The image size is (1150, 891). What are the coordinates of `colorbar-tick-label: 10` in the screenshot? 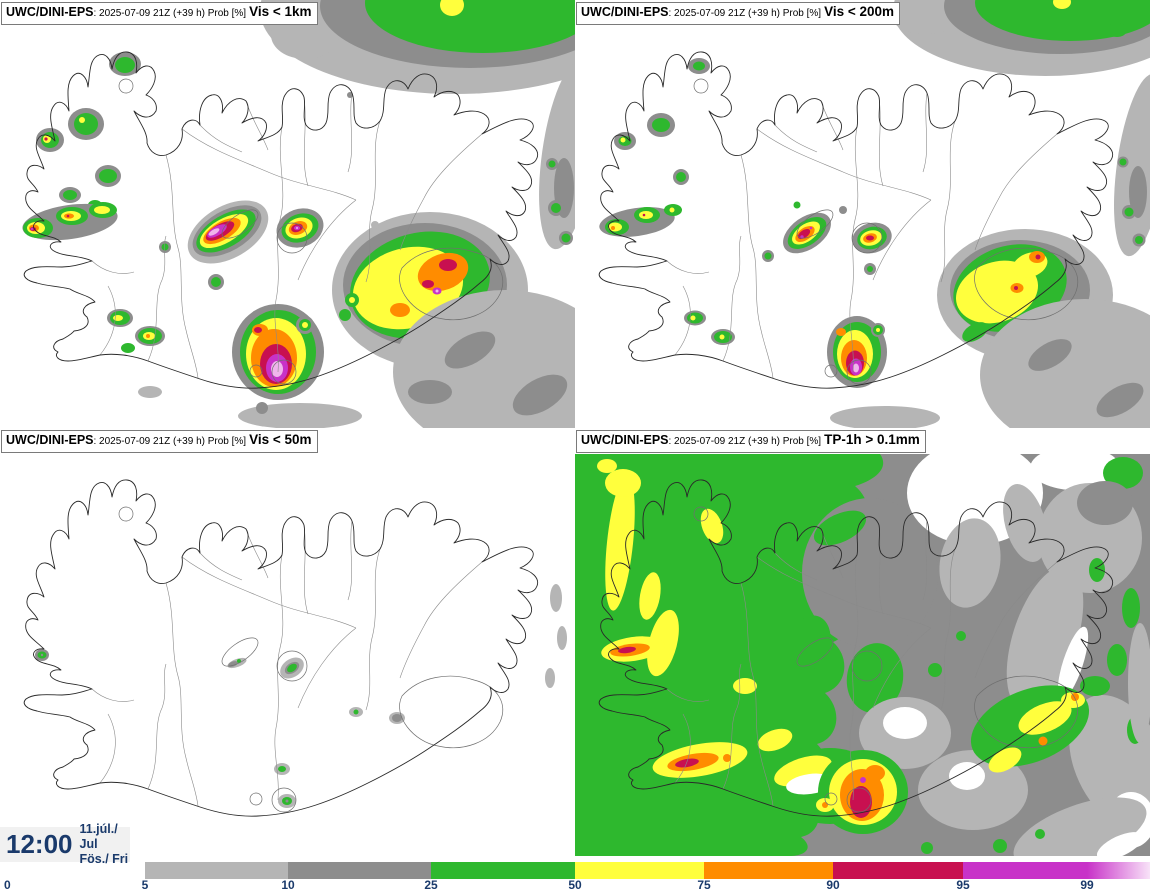 It's located at (288, 884).